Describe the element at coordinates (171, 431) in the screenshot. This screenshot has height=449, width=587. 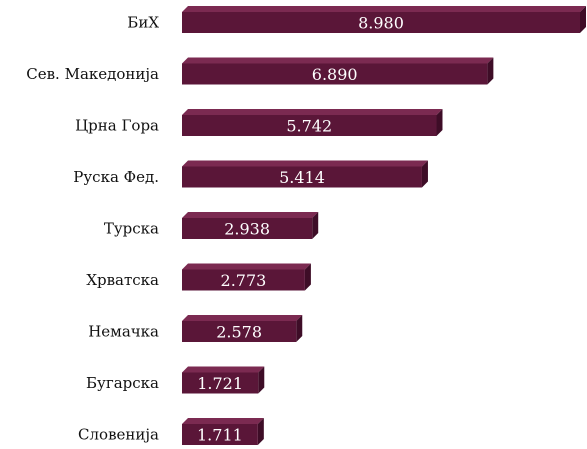
I see `bar-group: 1.711 Словенија` at that location.